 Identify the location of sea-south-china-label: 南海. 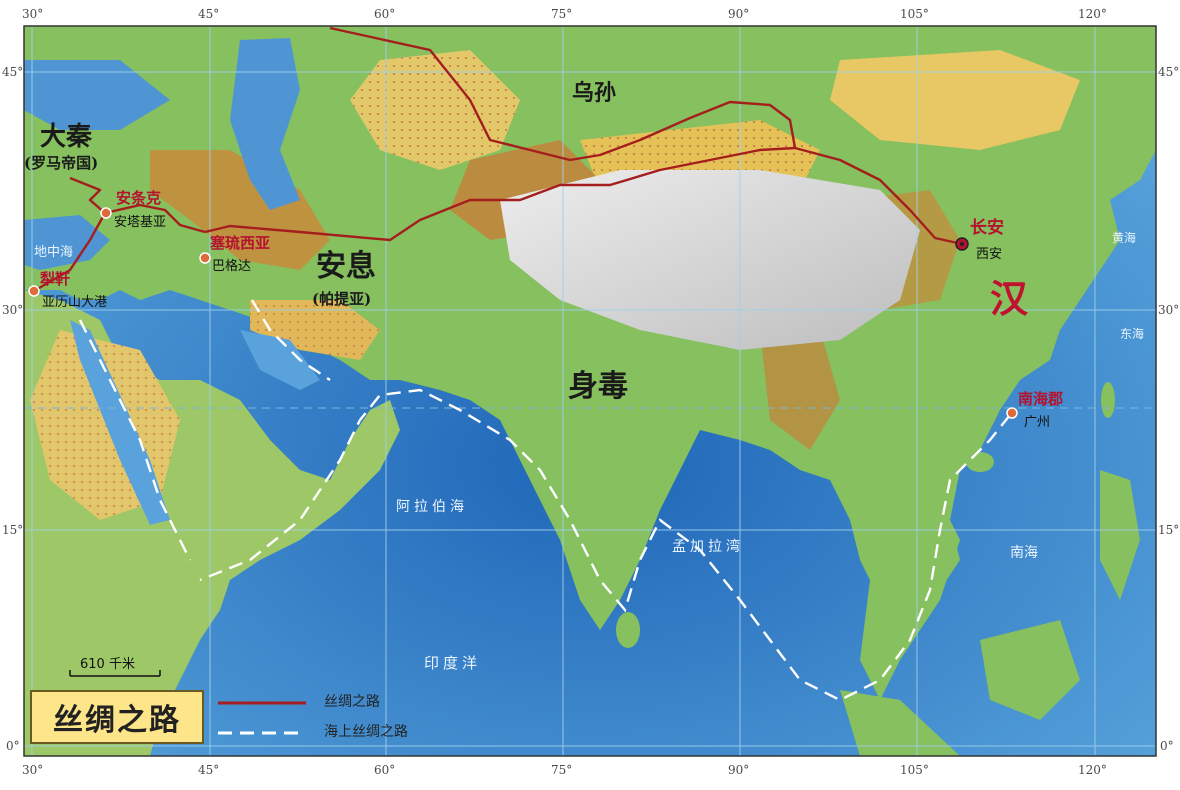
(1024, 553).